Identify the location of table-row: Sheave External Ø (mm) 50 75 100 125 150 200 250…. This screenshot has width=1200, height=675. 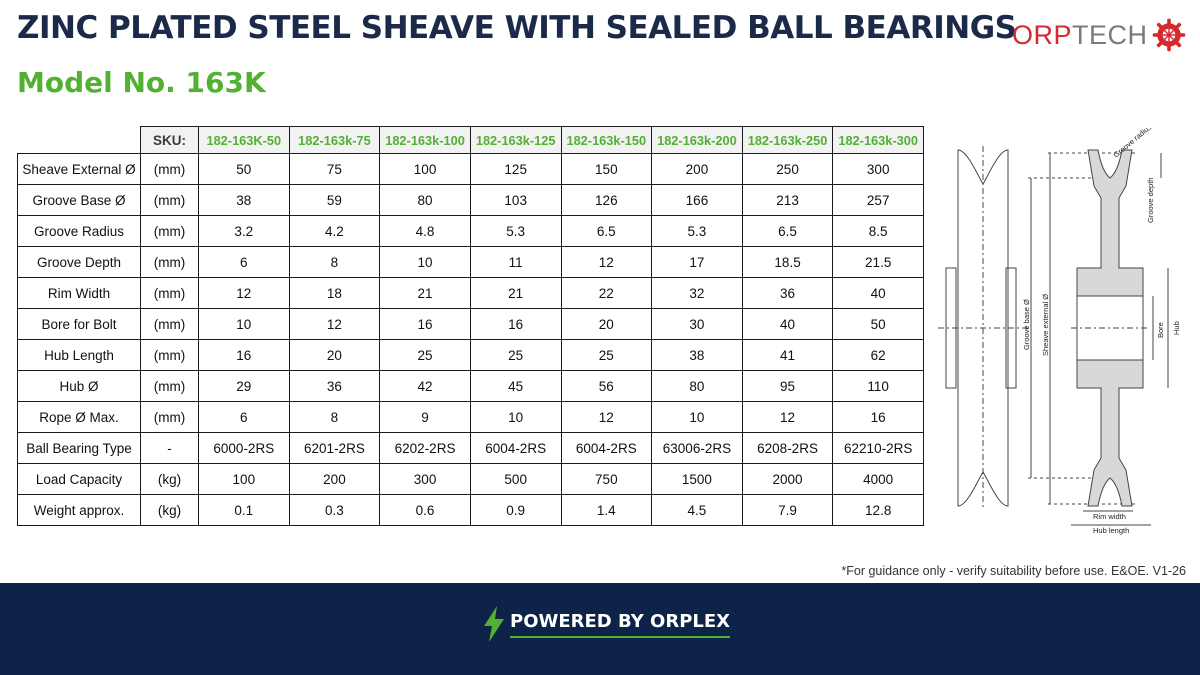
(470, 169).